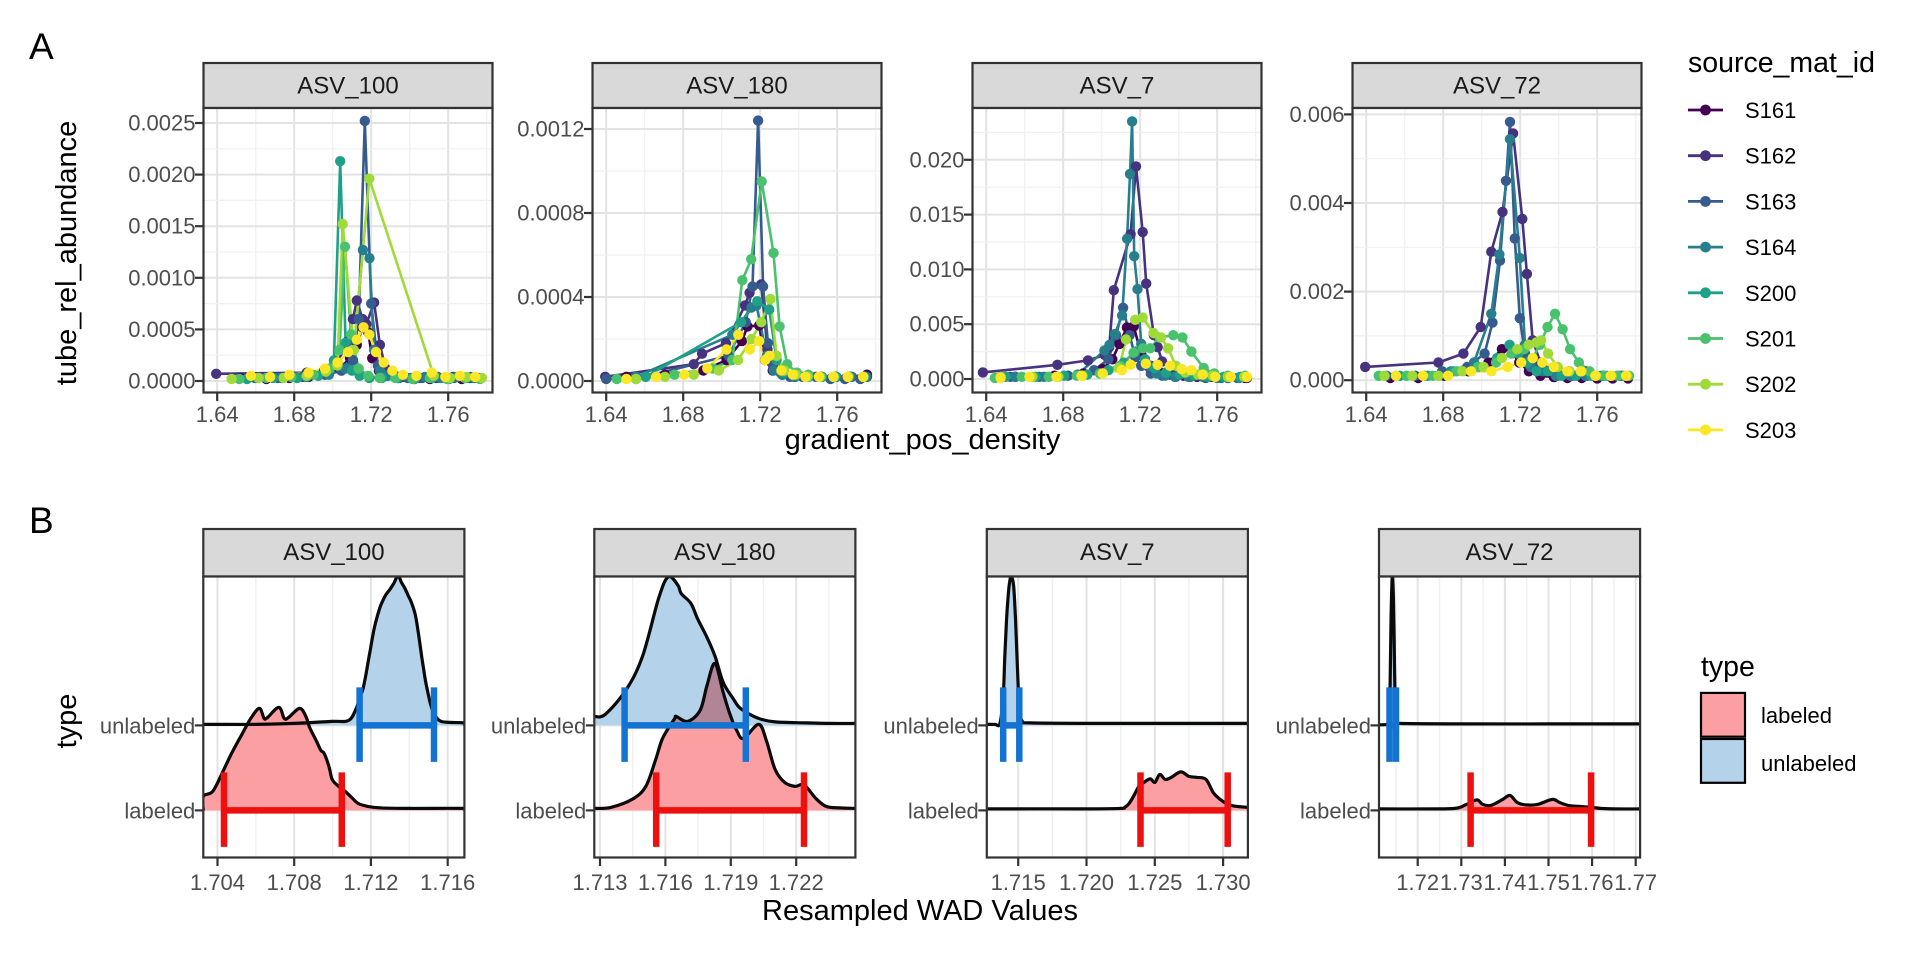  Describe the element at coordinates (1635, 882) in the screenshot. I see `svg-text: 1.77` at that location.